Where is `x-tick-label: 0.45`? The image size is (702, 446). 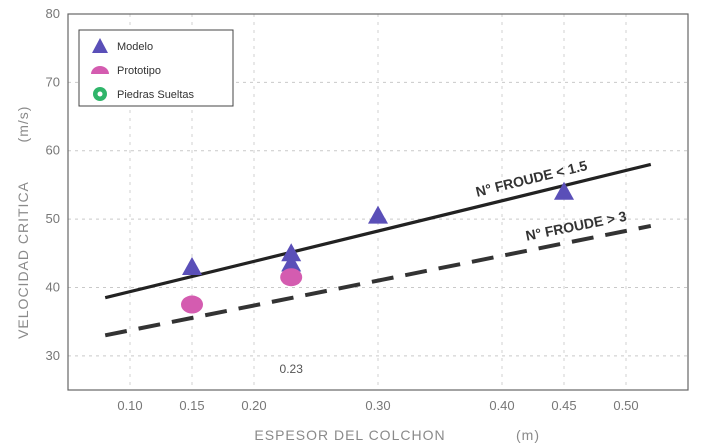
x-tick-label: 0.45 is located at coordinates (563, 405).